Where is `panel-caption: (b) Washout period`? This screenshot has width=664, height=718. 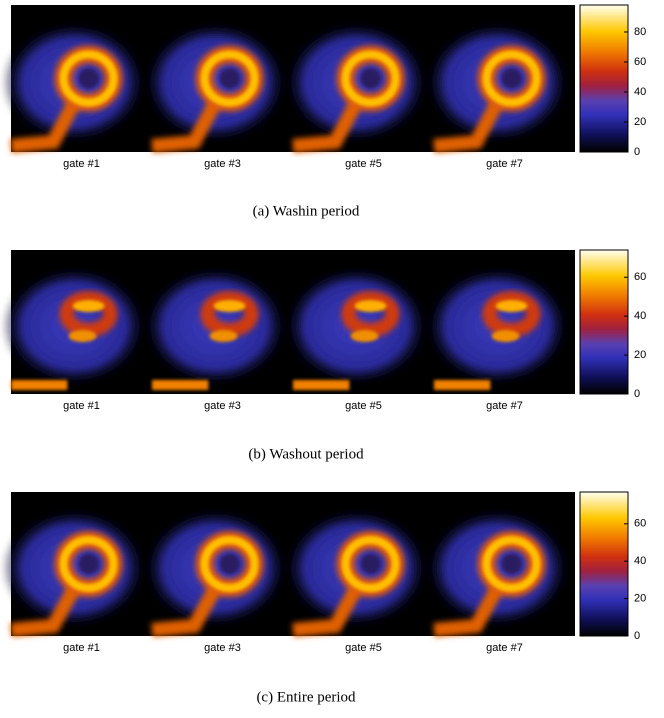 panel-caption: (b) Washout period is located at coordinates (306, 454).